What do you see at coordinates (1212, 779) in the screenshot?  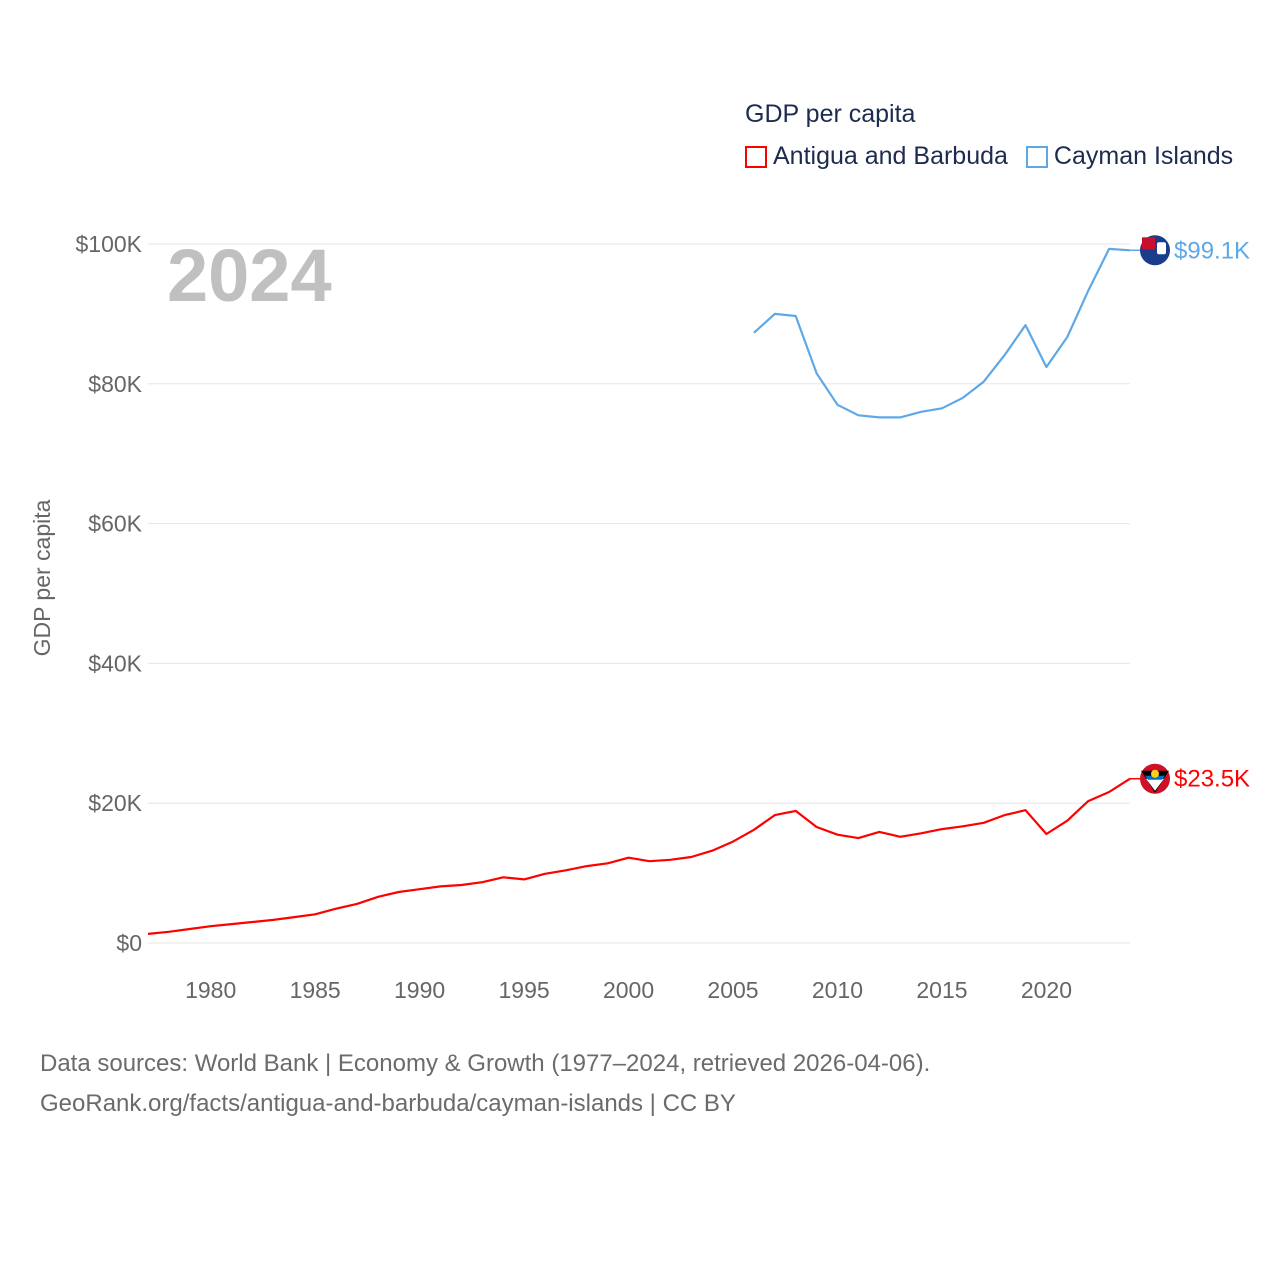 I see `end-value-label: $23.5K` at bounding box center [1212, 779].